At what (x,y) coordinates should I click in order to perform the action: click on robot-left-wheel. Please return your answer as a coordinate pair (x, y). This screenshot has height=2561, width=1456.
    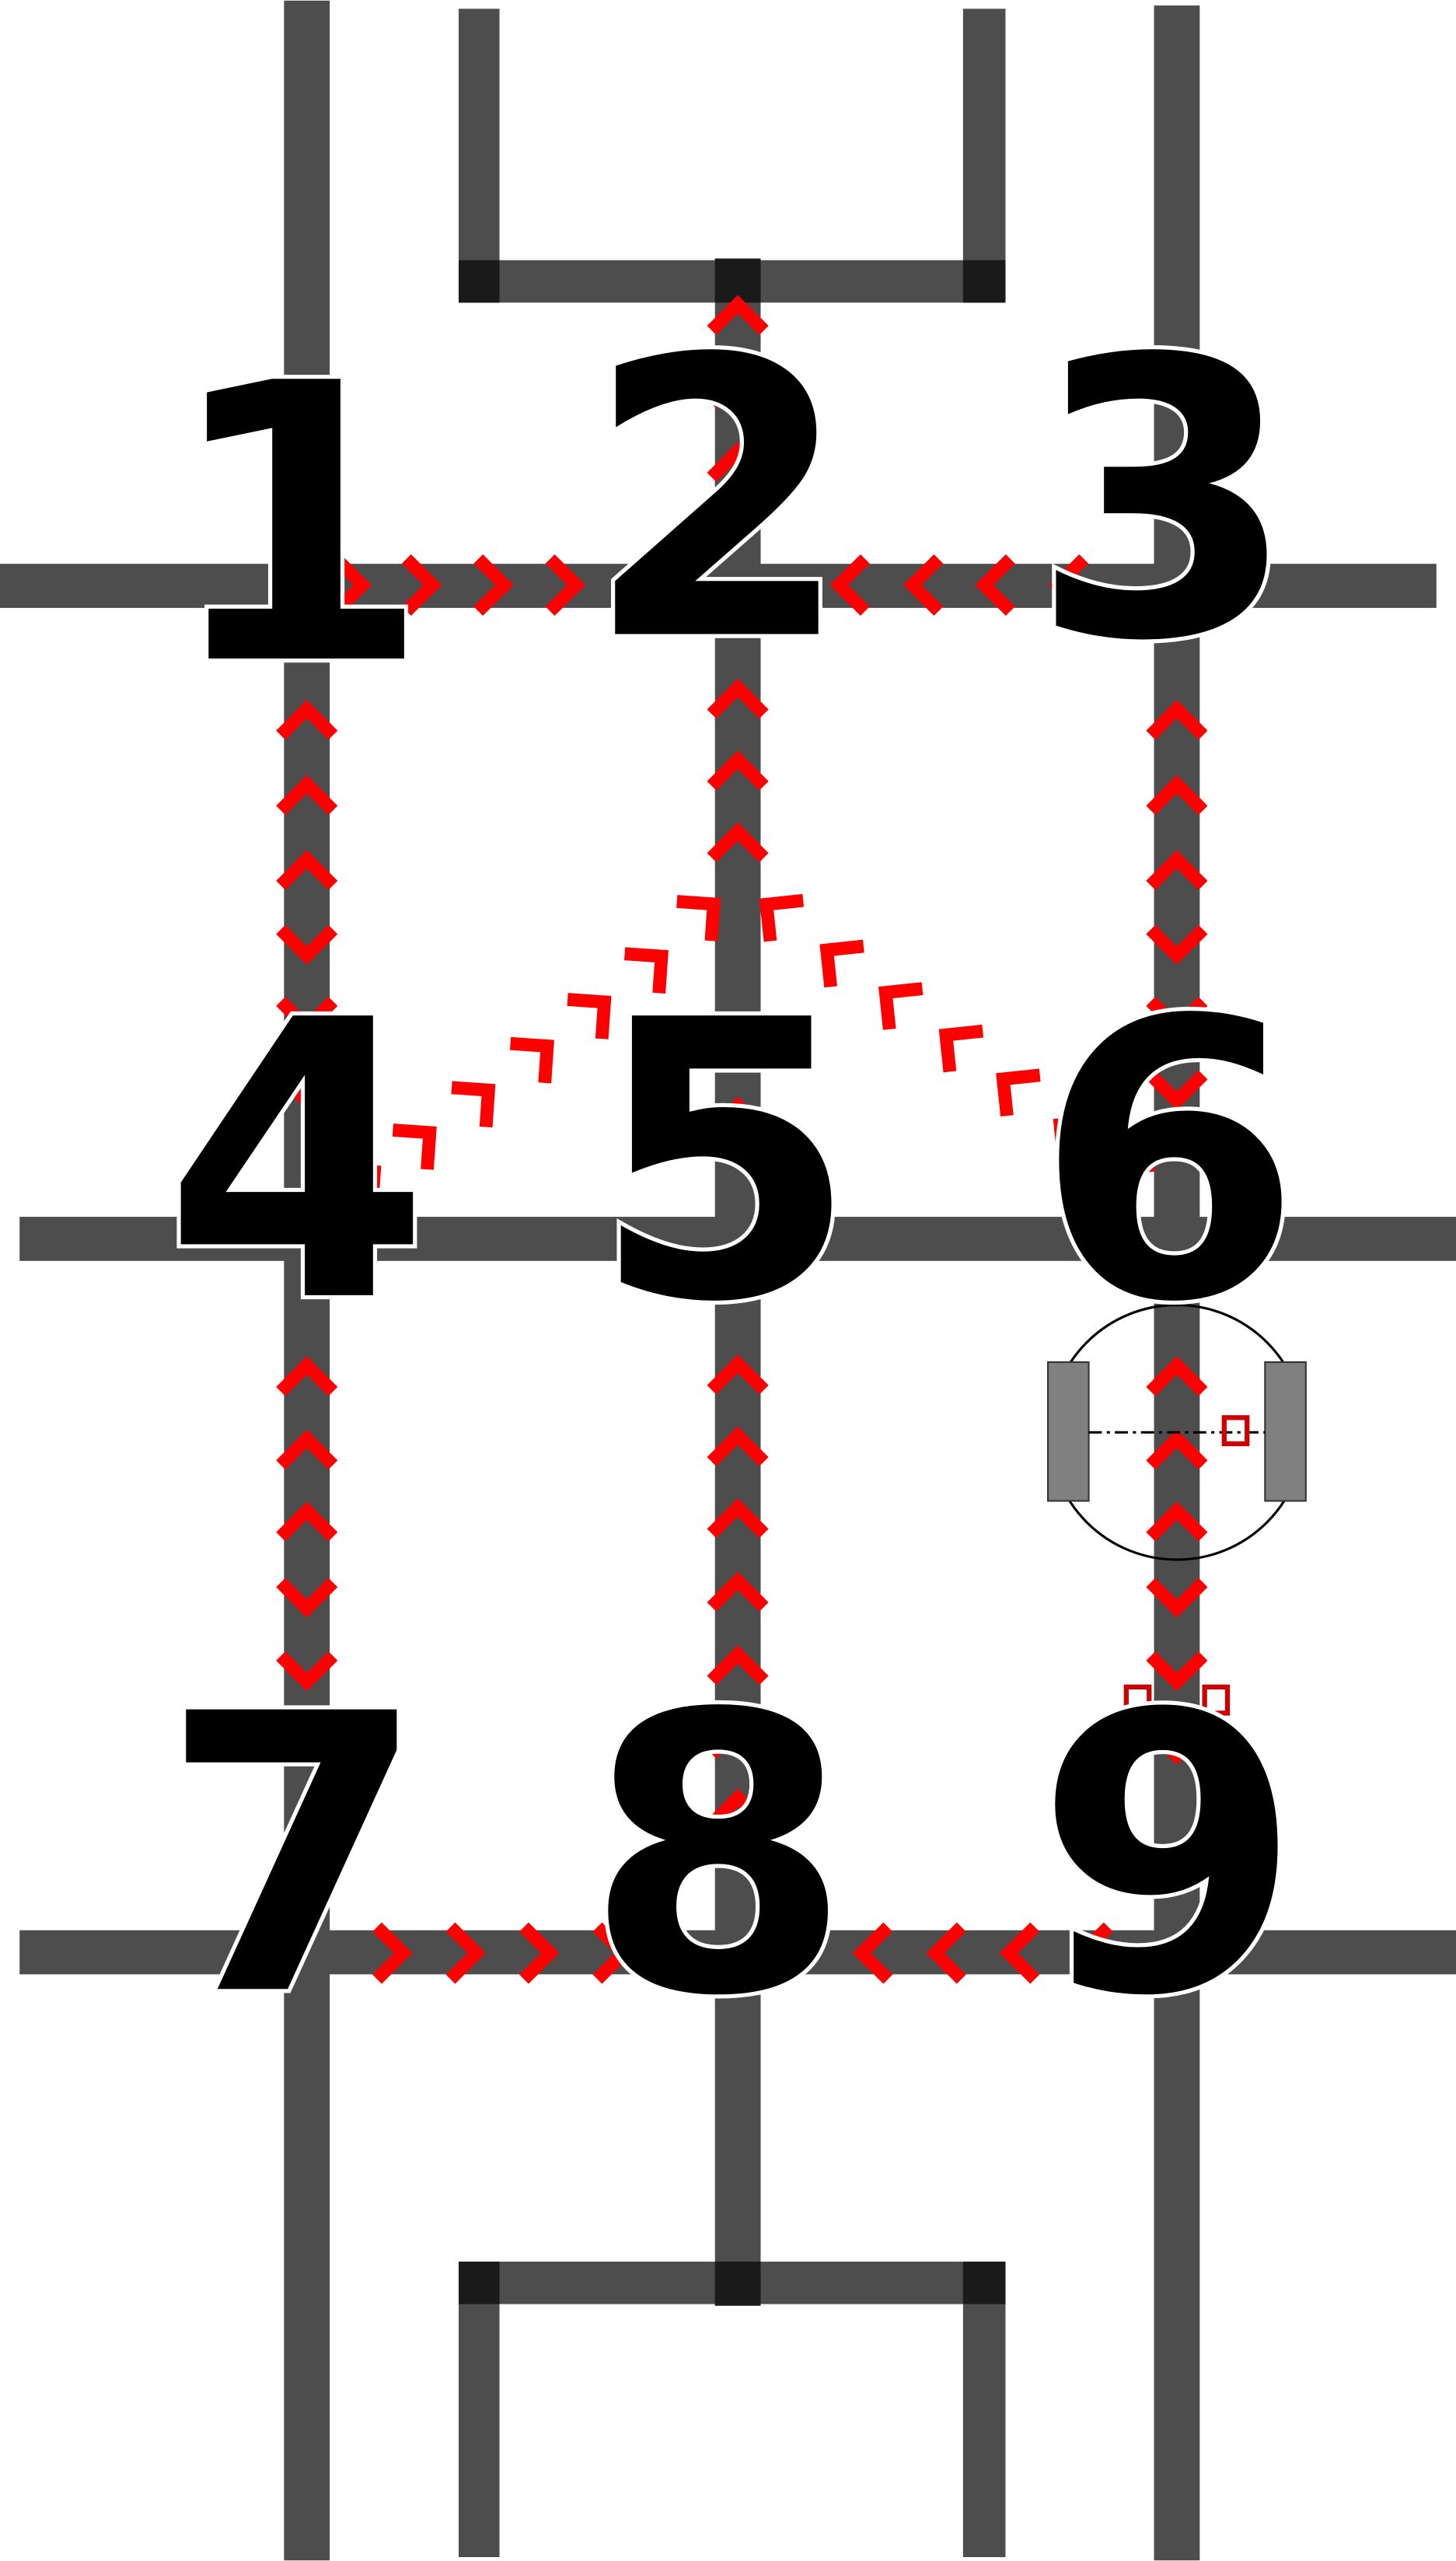
    Looking at the image, I should click on (1068, 1432).